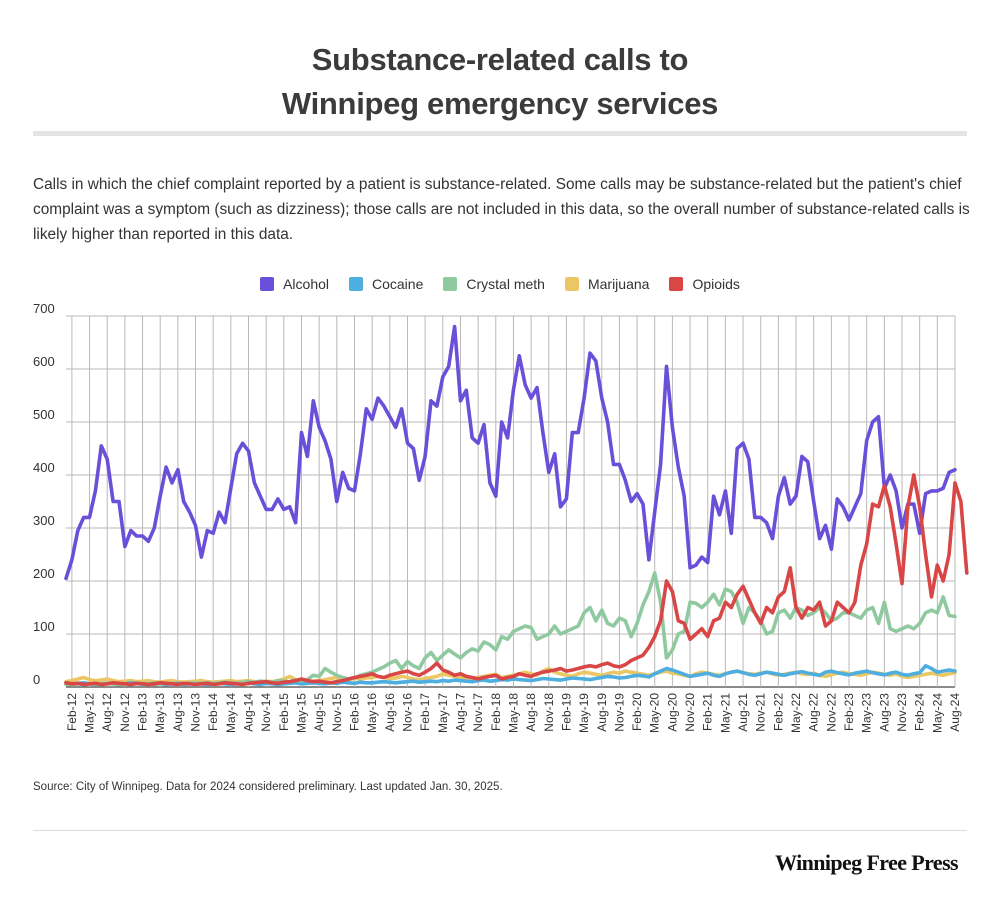 This screenshot has width=1000, height=901. Describe the element at coordinates (354, 712) in the screenshot. I see `x-tick-label: Feb-16` at that location.